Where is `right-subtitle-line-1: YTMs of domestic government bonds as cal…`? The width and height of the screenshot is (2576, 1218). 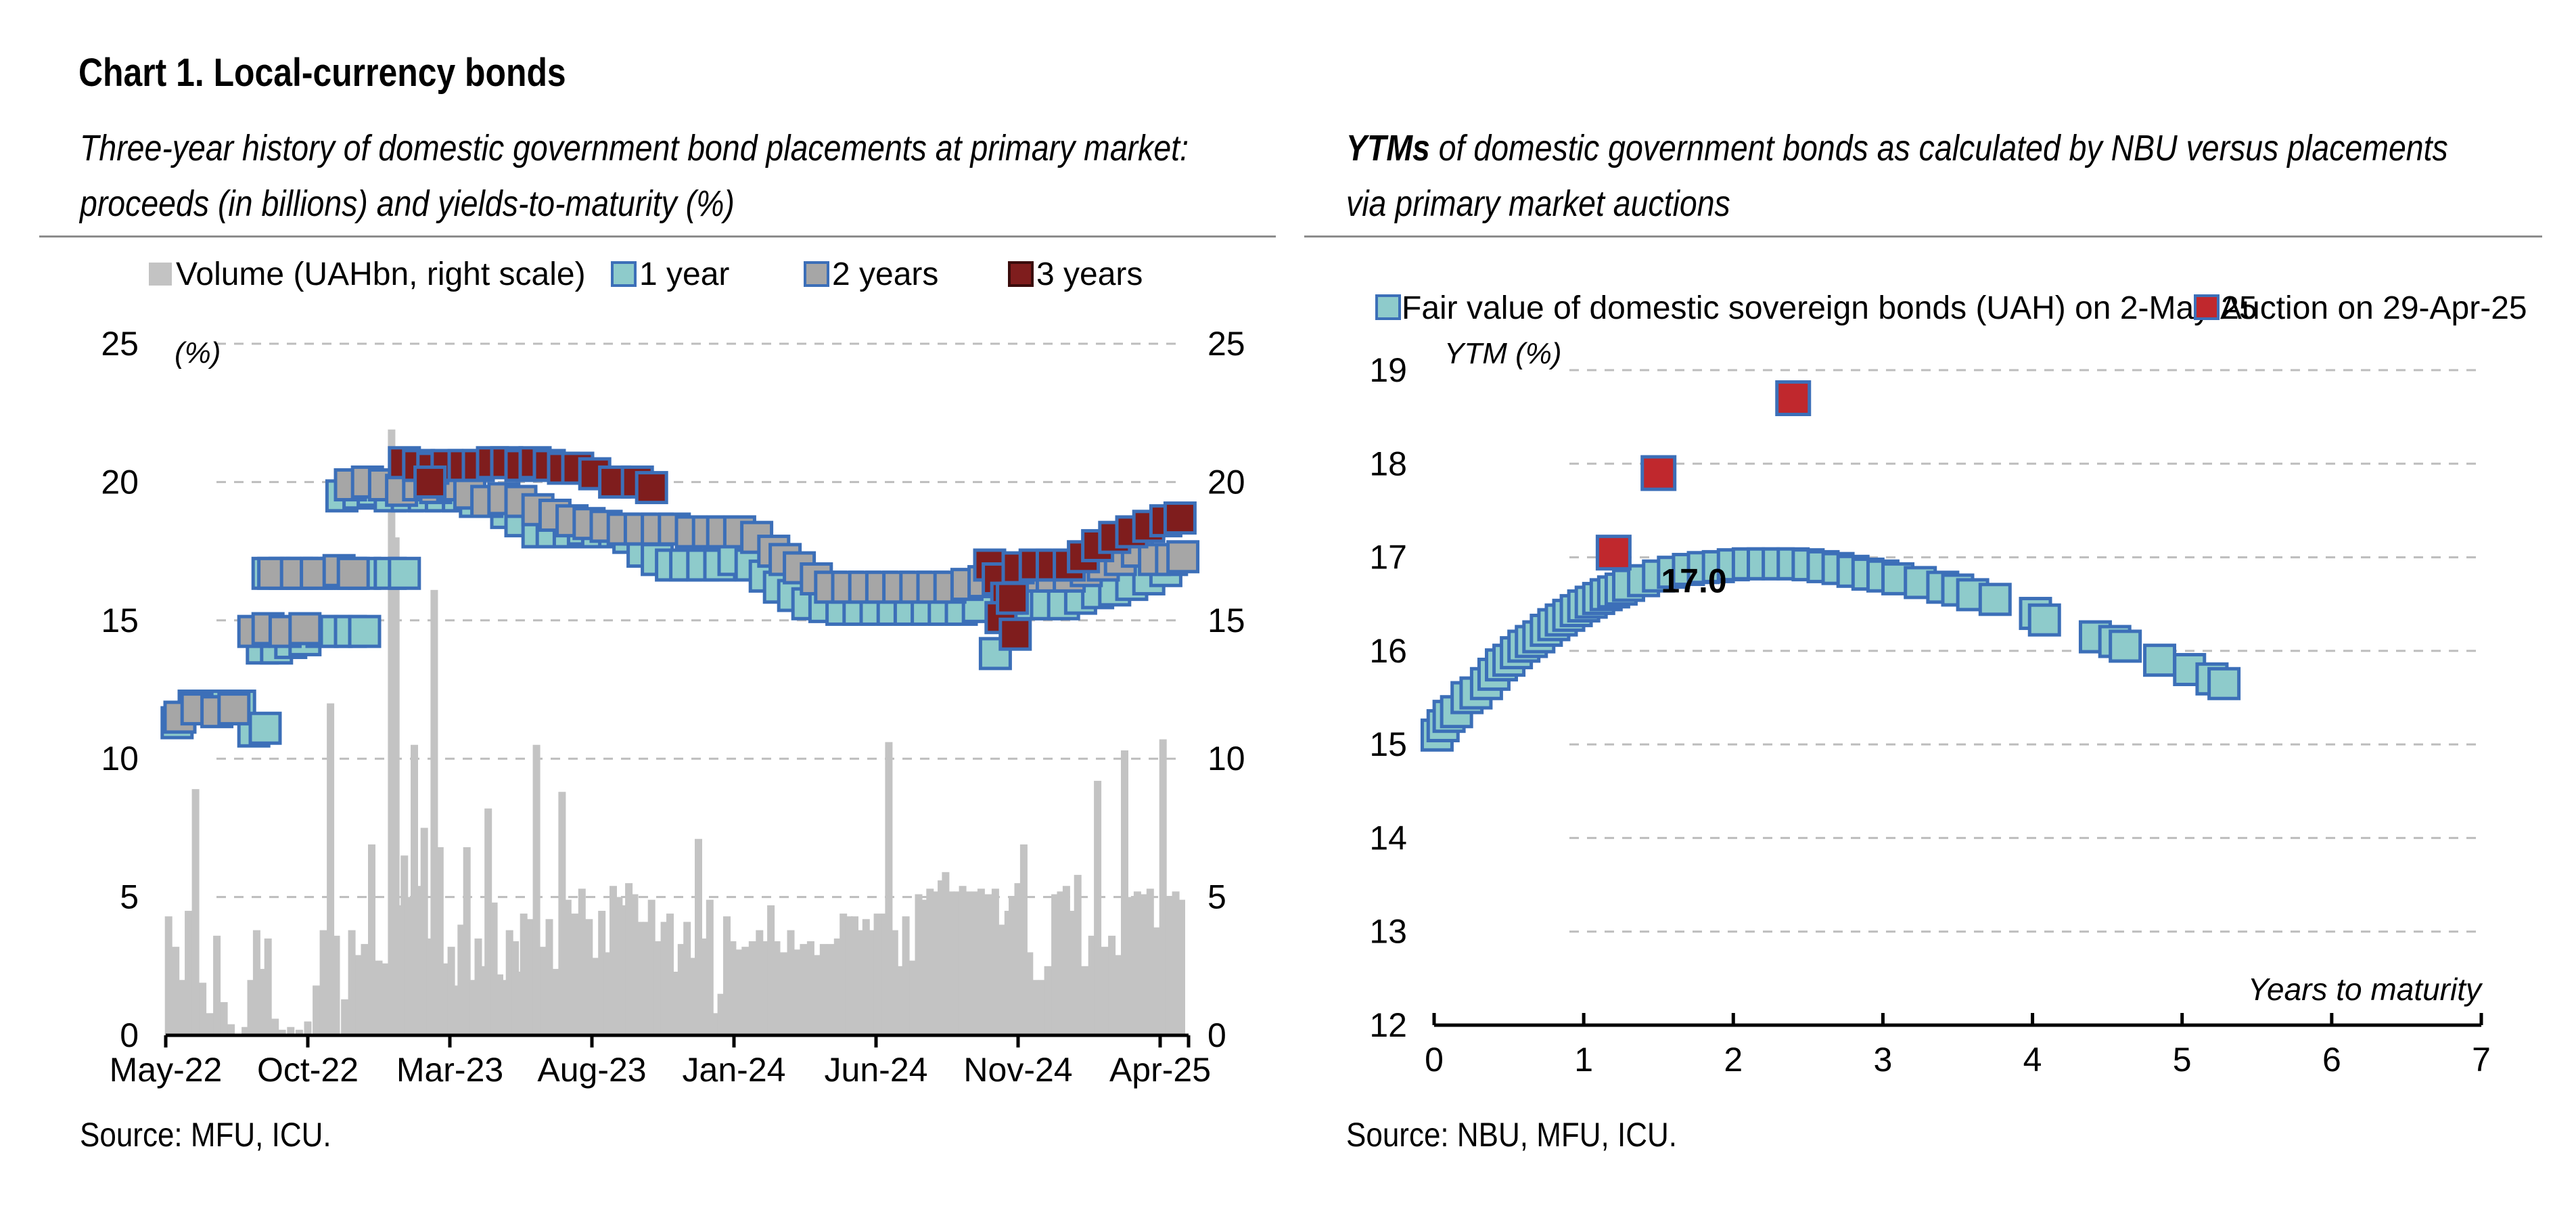
right-subtitle-line-1: YTMs of domestic government bonds as cal… is located at coordinates (1897, 148).